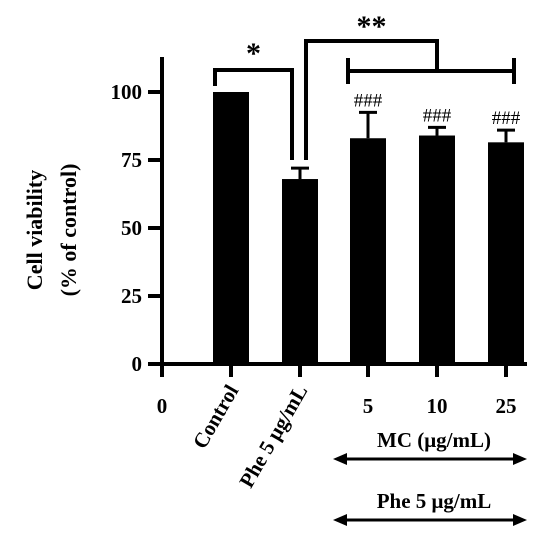  What do you see at coordinates (273, 436) in the screenshot?
I see `x-tick-label-1: Phe 5 μg/mL` at bounding box center [273, 436].